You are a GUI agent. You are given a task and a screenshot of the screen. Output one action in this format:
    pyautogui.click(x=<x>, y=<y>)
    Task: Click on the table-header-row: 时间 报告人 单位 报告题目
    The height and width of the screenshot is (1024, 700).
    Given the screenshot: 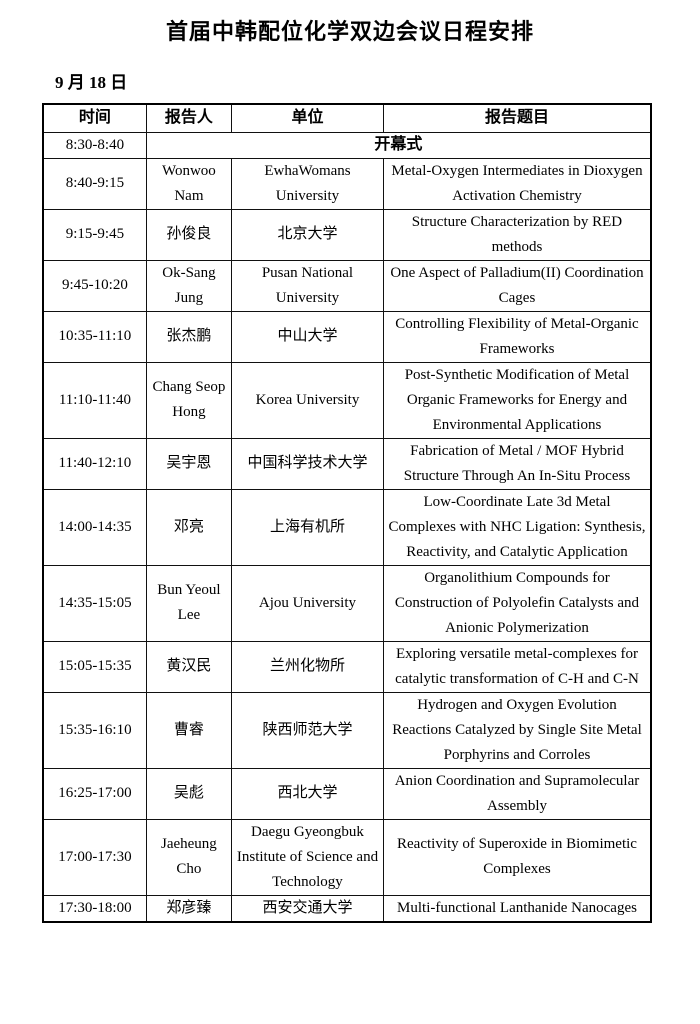 What is the action you would take?
    pyautogui.click(x=347, y=118)
    